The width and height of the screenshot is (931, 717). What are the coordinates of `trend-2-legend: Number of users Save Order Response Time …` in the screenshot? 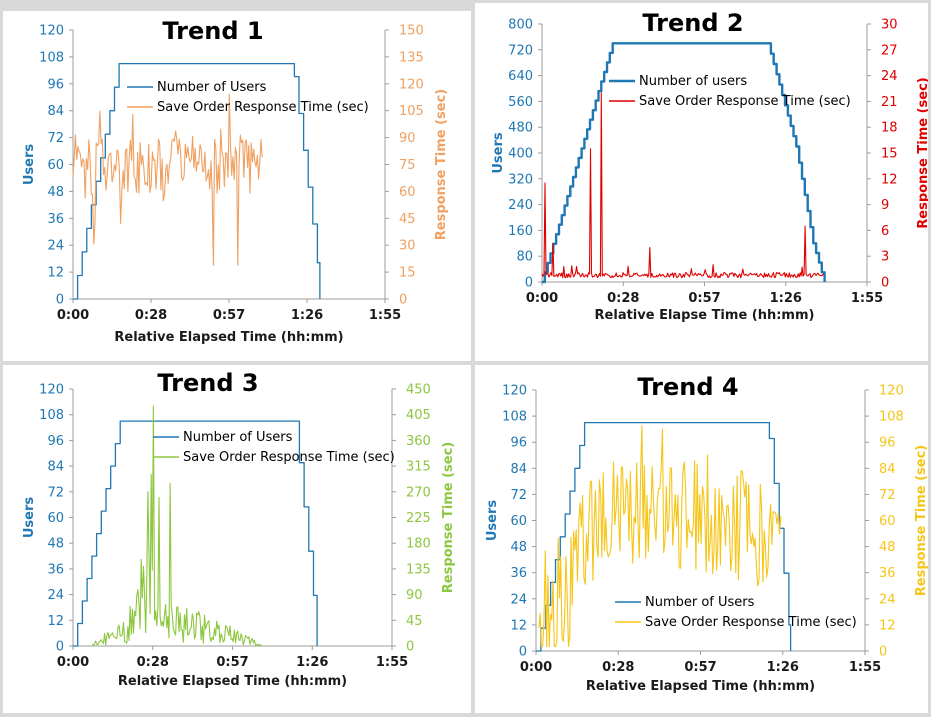 It's located at (730, 91).